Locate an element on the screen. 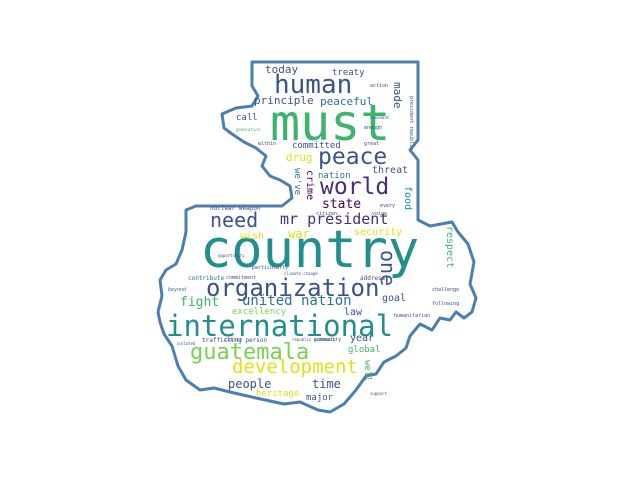 This screenshot has height=480, width=640. word-citizen: citizen is located at coordinates (327, 214).